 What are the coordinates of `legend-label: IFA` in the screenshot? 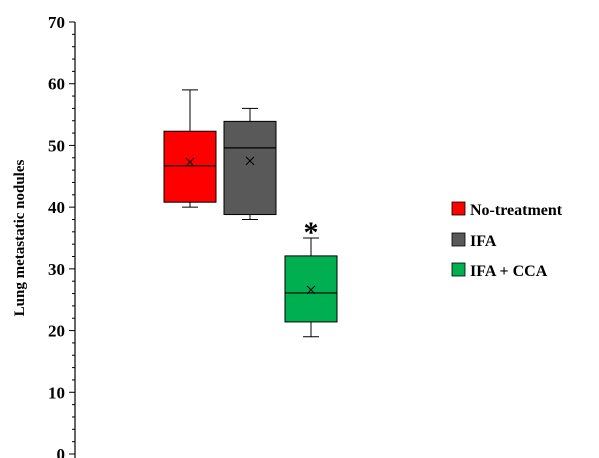 It's located at (483, 241).